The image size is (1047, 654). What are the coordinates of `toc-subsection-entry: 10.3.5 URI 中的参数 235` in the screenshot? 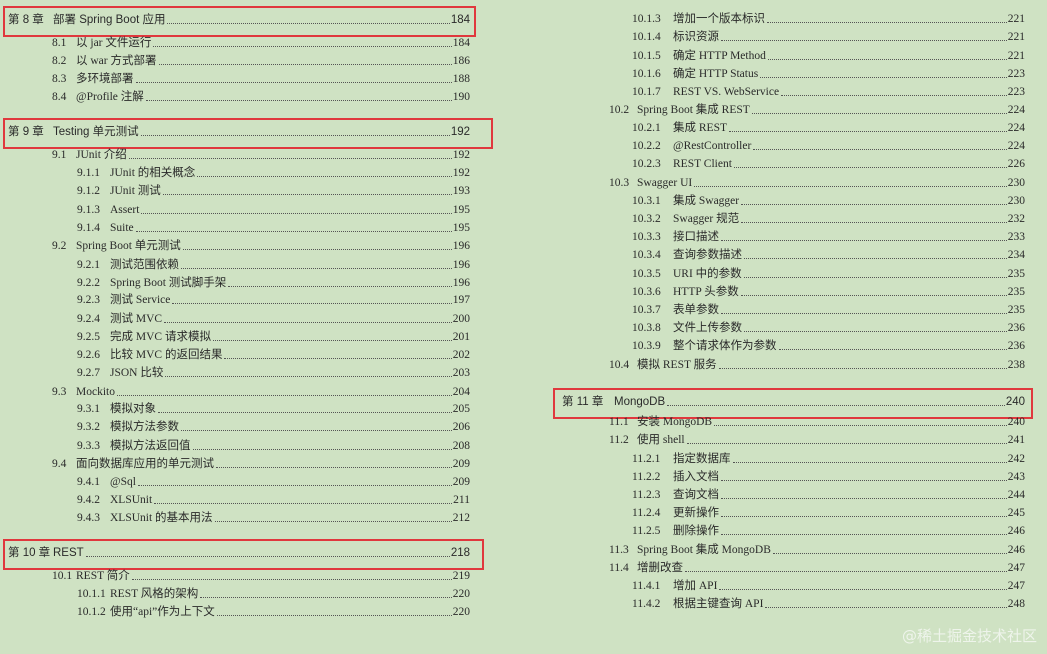 It's located at (828, 274).